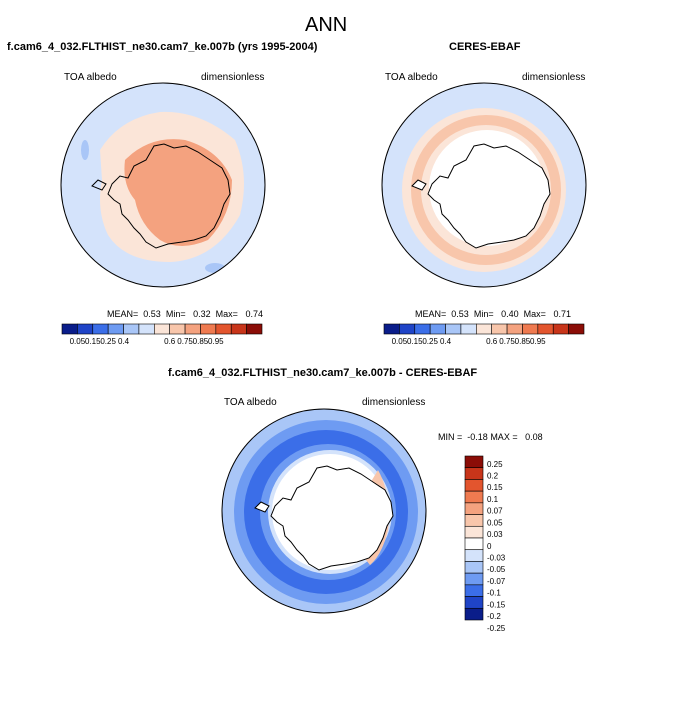 The width and height of the screenshot is (674, 702). What do you see at coordinates (170, 341) in the screenshot?
I see `panel1-colorbar-tick-label: 0.6` at bounding box center [170, 341].